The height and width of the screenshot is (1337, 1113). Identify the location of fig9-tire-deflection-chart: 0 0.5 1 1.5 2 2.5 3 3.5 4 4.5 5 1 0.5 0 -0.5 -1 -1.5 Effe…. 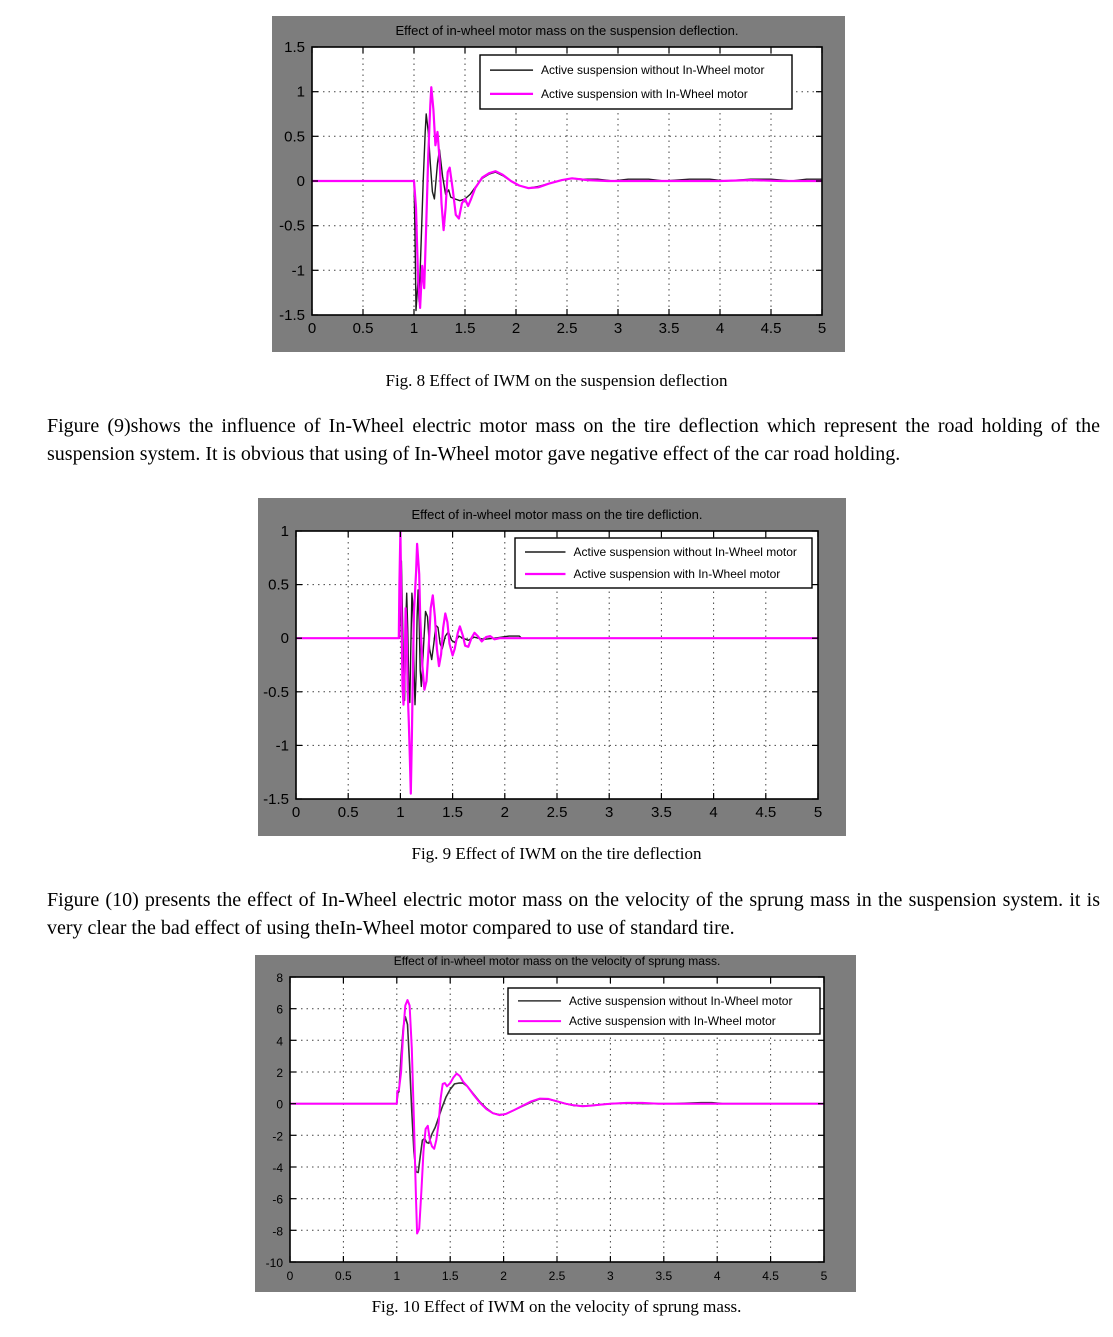
(552, 667).